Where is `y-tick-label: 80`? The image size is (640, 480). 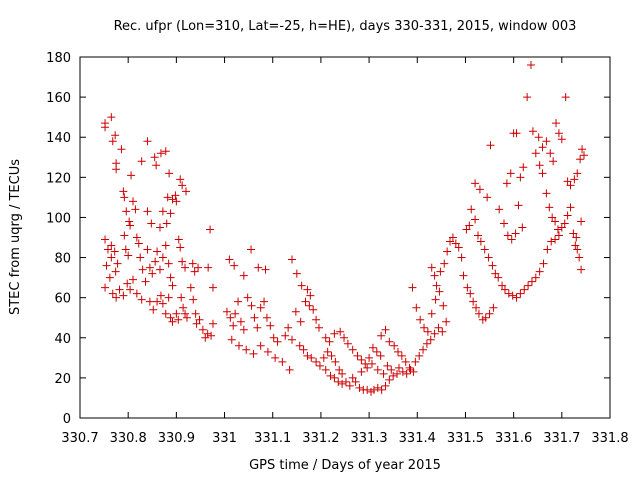 y-tick-label: 80 is located at coordinates (62, 259).